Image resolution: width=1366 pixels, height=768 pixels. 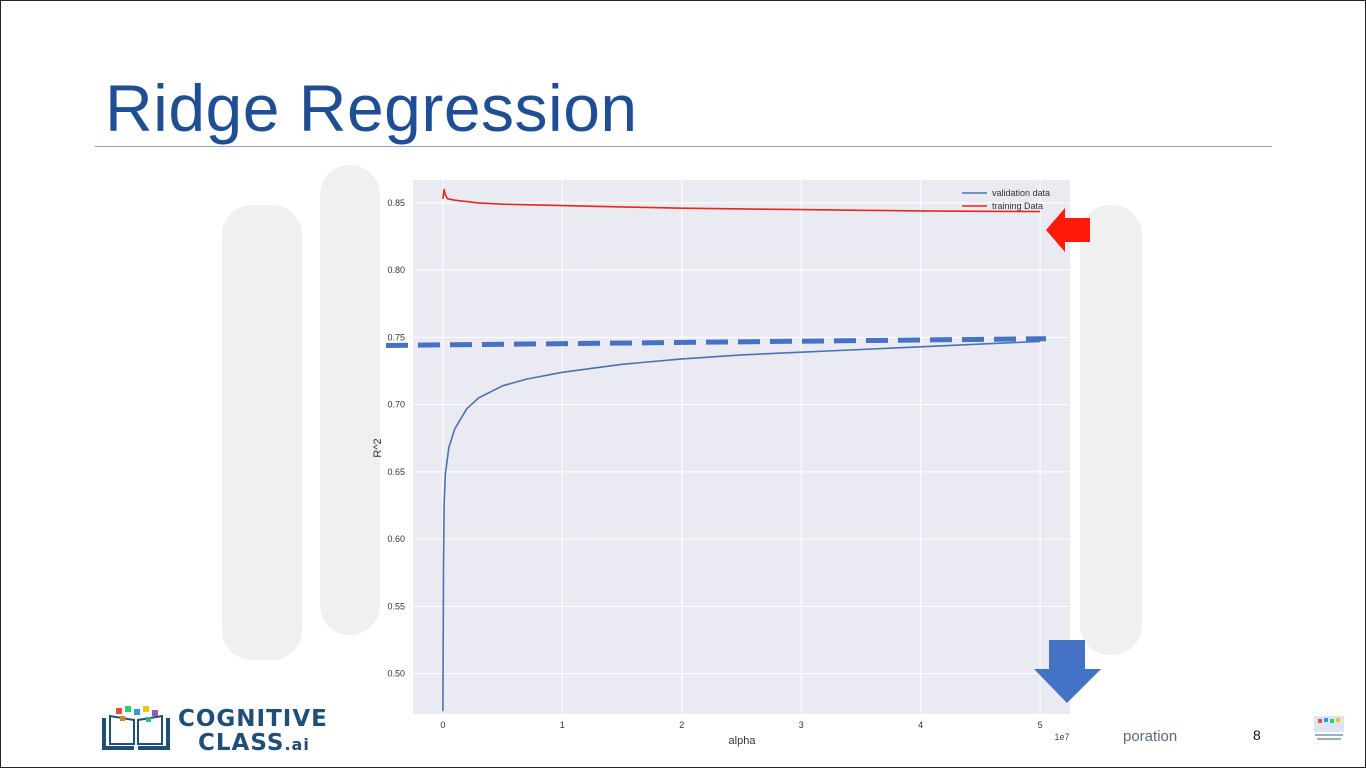 I want to click on y-tick-label: 0.80, so click(x=396, y=270).